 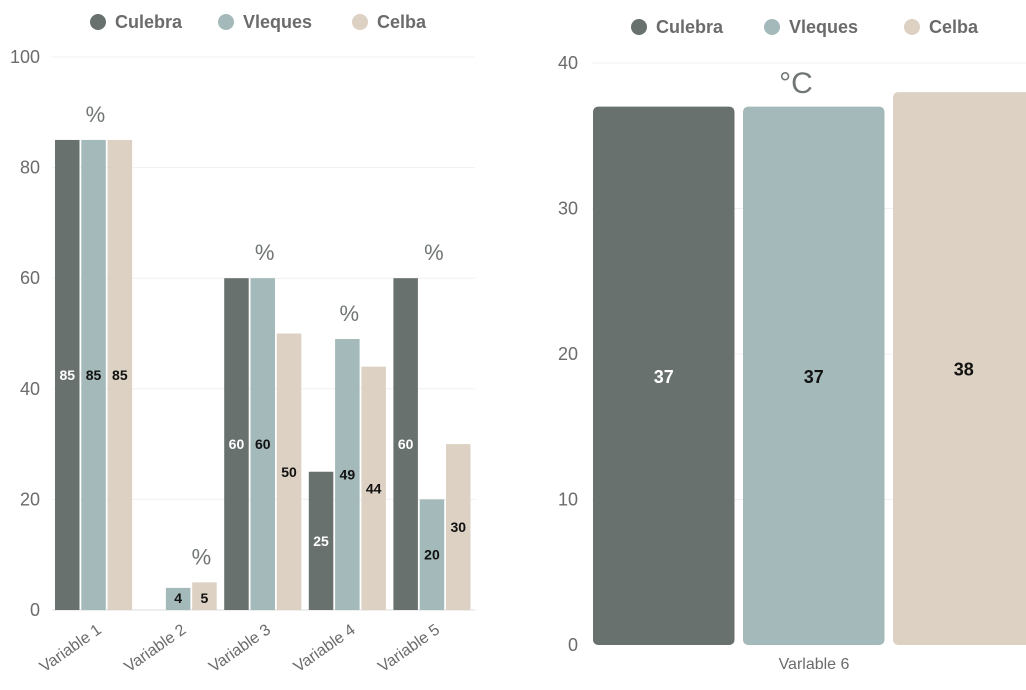 I want to click on x-tick-label: Variable 3, so click(x=240, y=648).